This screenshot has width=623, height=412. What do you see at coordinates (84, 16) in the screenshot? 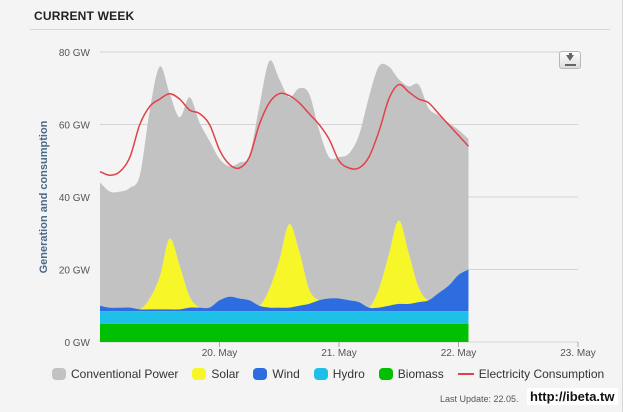
I see `panel-title: CURRENT WEEK` at bounding box center [84, 16].